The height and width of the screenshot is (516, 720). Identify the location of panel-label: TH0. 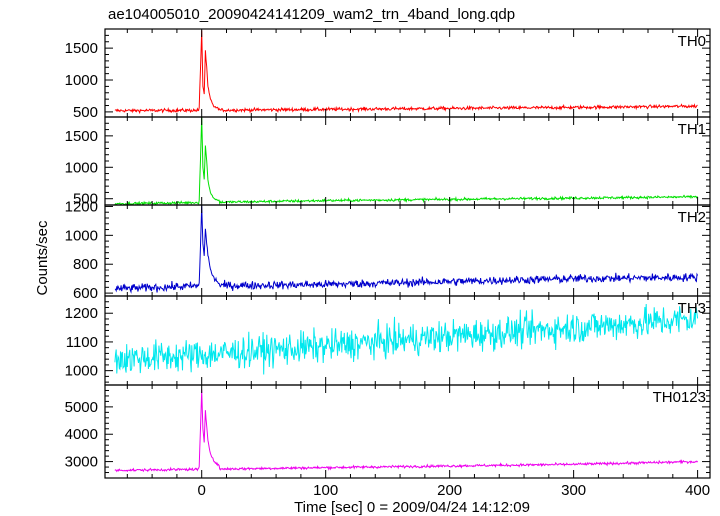
(692, 41).